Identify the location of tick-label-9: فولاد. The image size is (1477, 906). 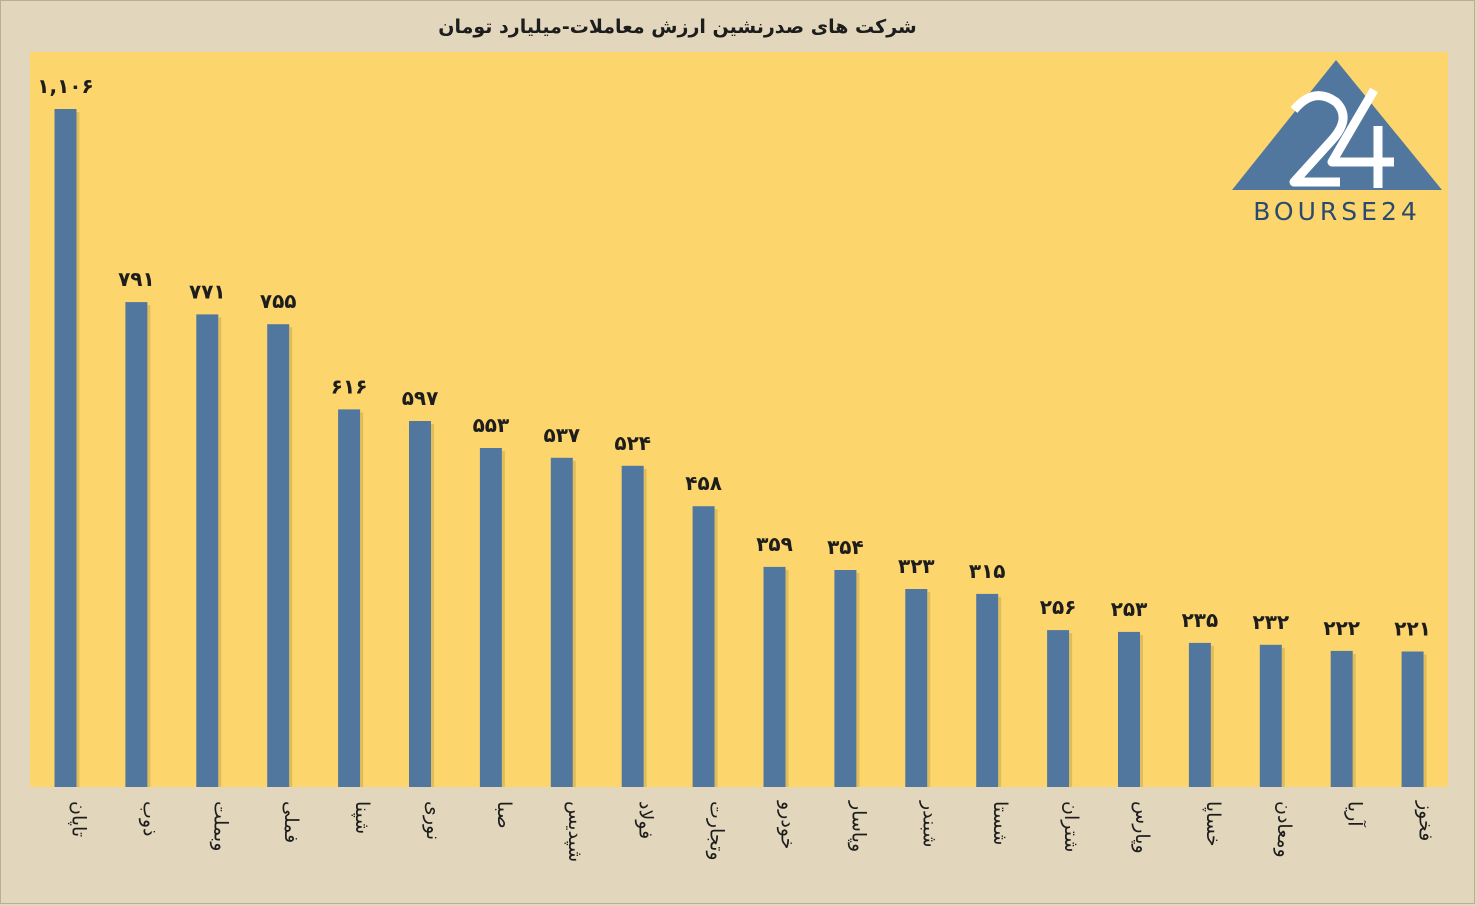
(646, 820).